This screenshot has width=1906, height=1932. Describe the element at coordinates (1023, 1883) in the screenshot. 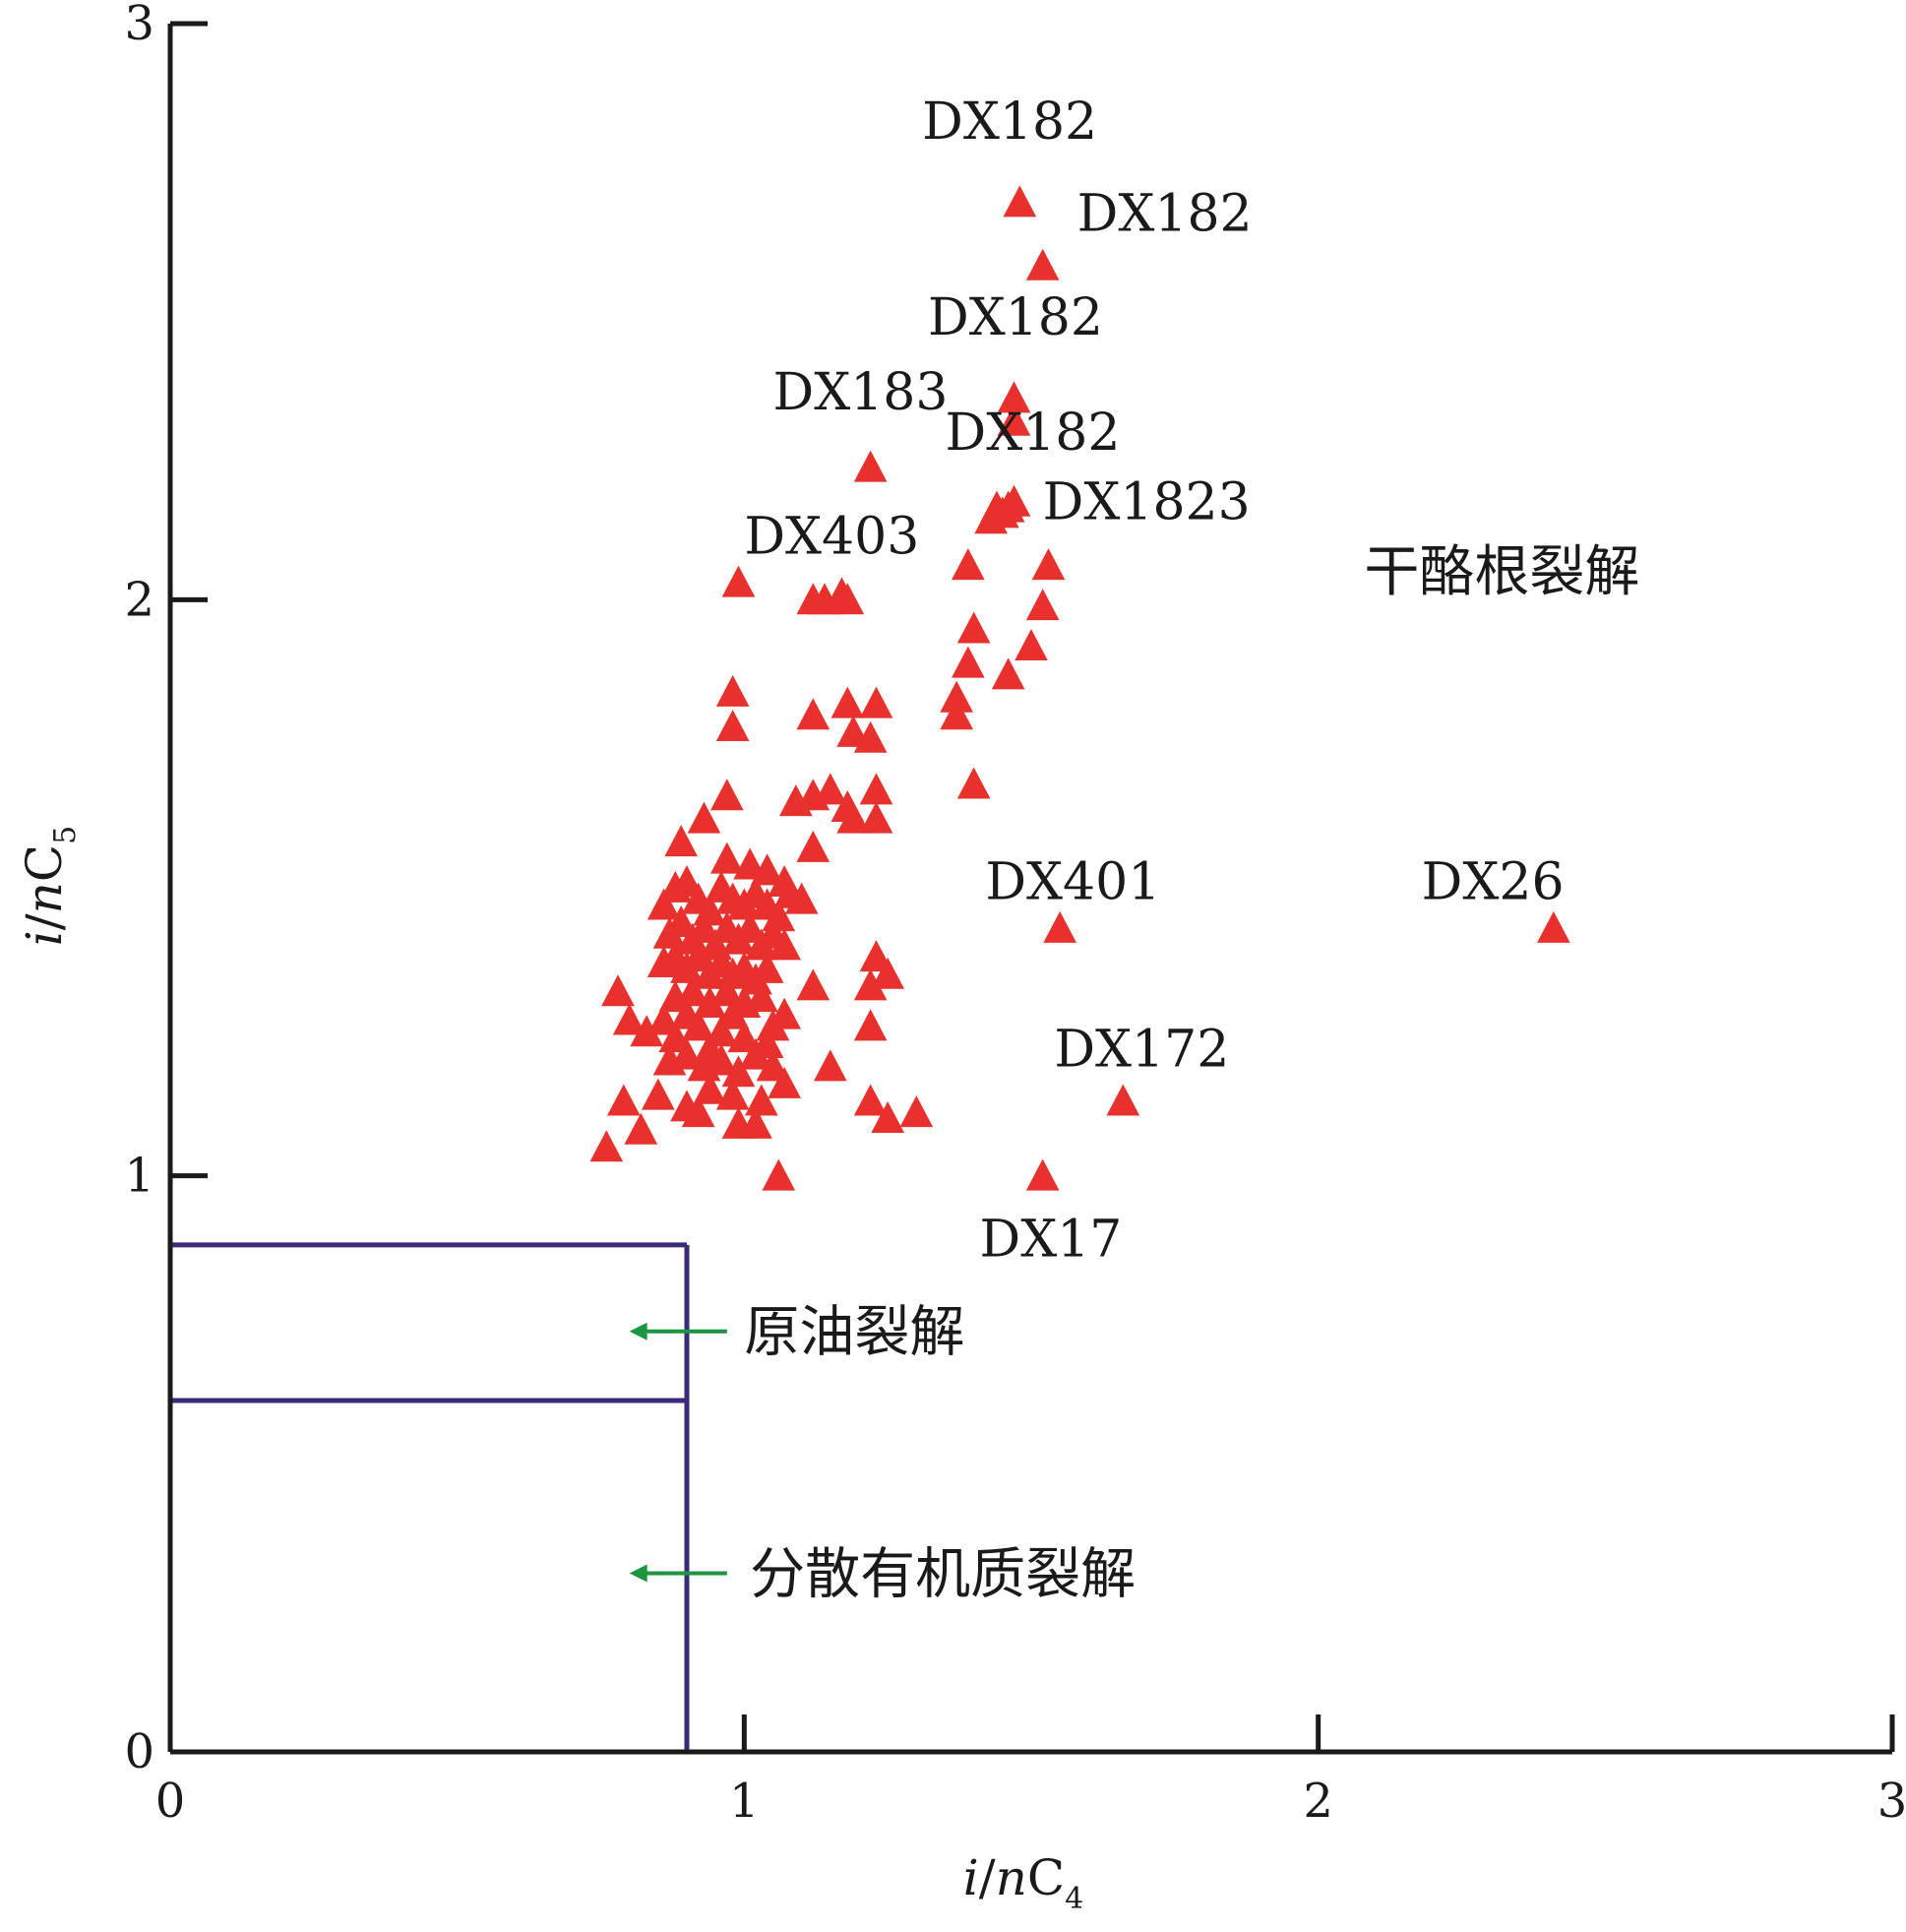

I see `x-axis-label: i/nC4` at that location.